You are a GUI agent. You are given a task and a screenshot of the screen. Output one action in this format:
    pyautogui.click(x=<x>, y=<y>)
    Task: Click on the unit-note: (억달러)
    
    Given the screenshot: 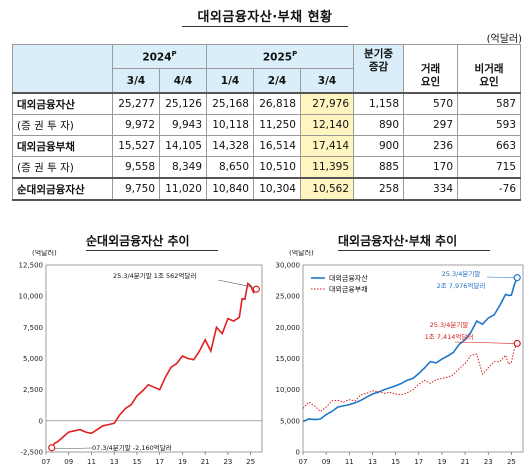 What is the action you would take?
    pyautogui.click(x=504, y=39)
    